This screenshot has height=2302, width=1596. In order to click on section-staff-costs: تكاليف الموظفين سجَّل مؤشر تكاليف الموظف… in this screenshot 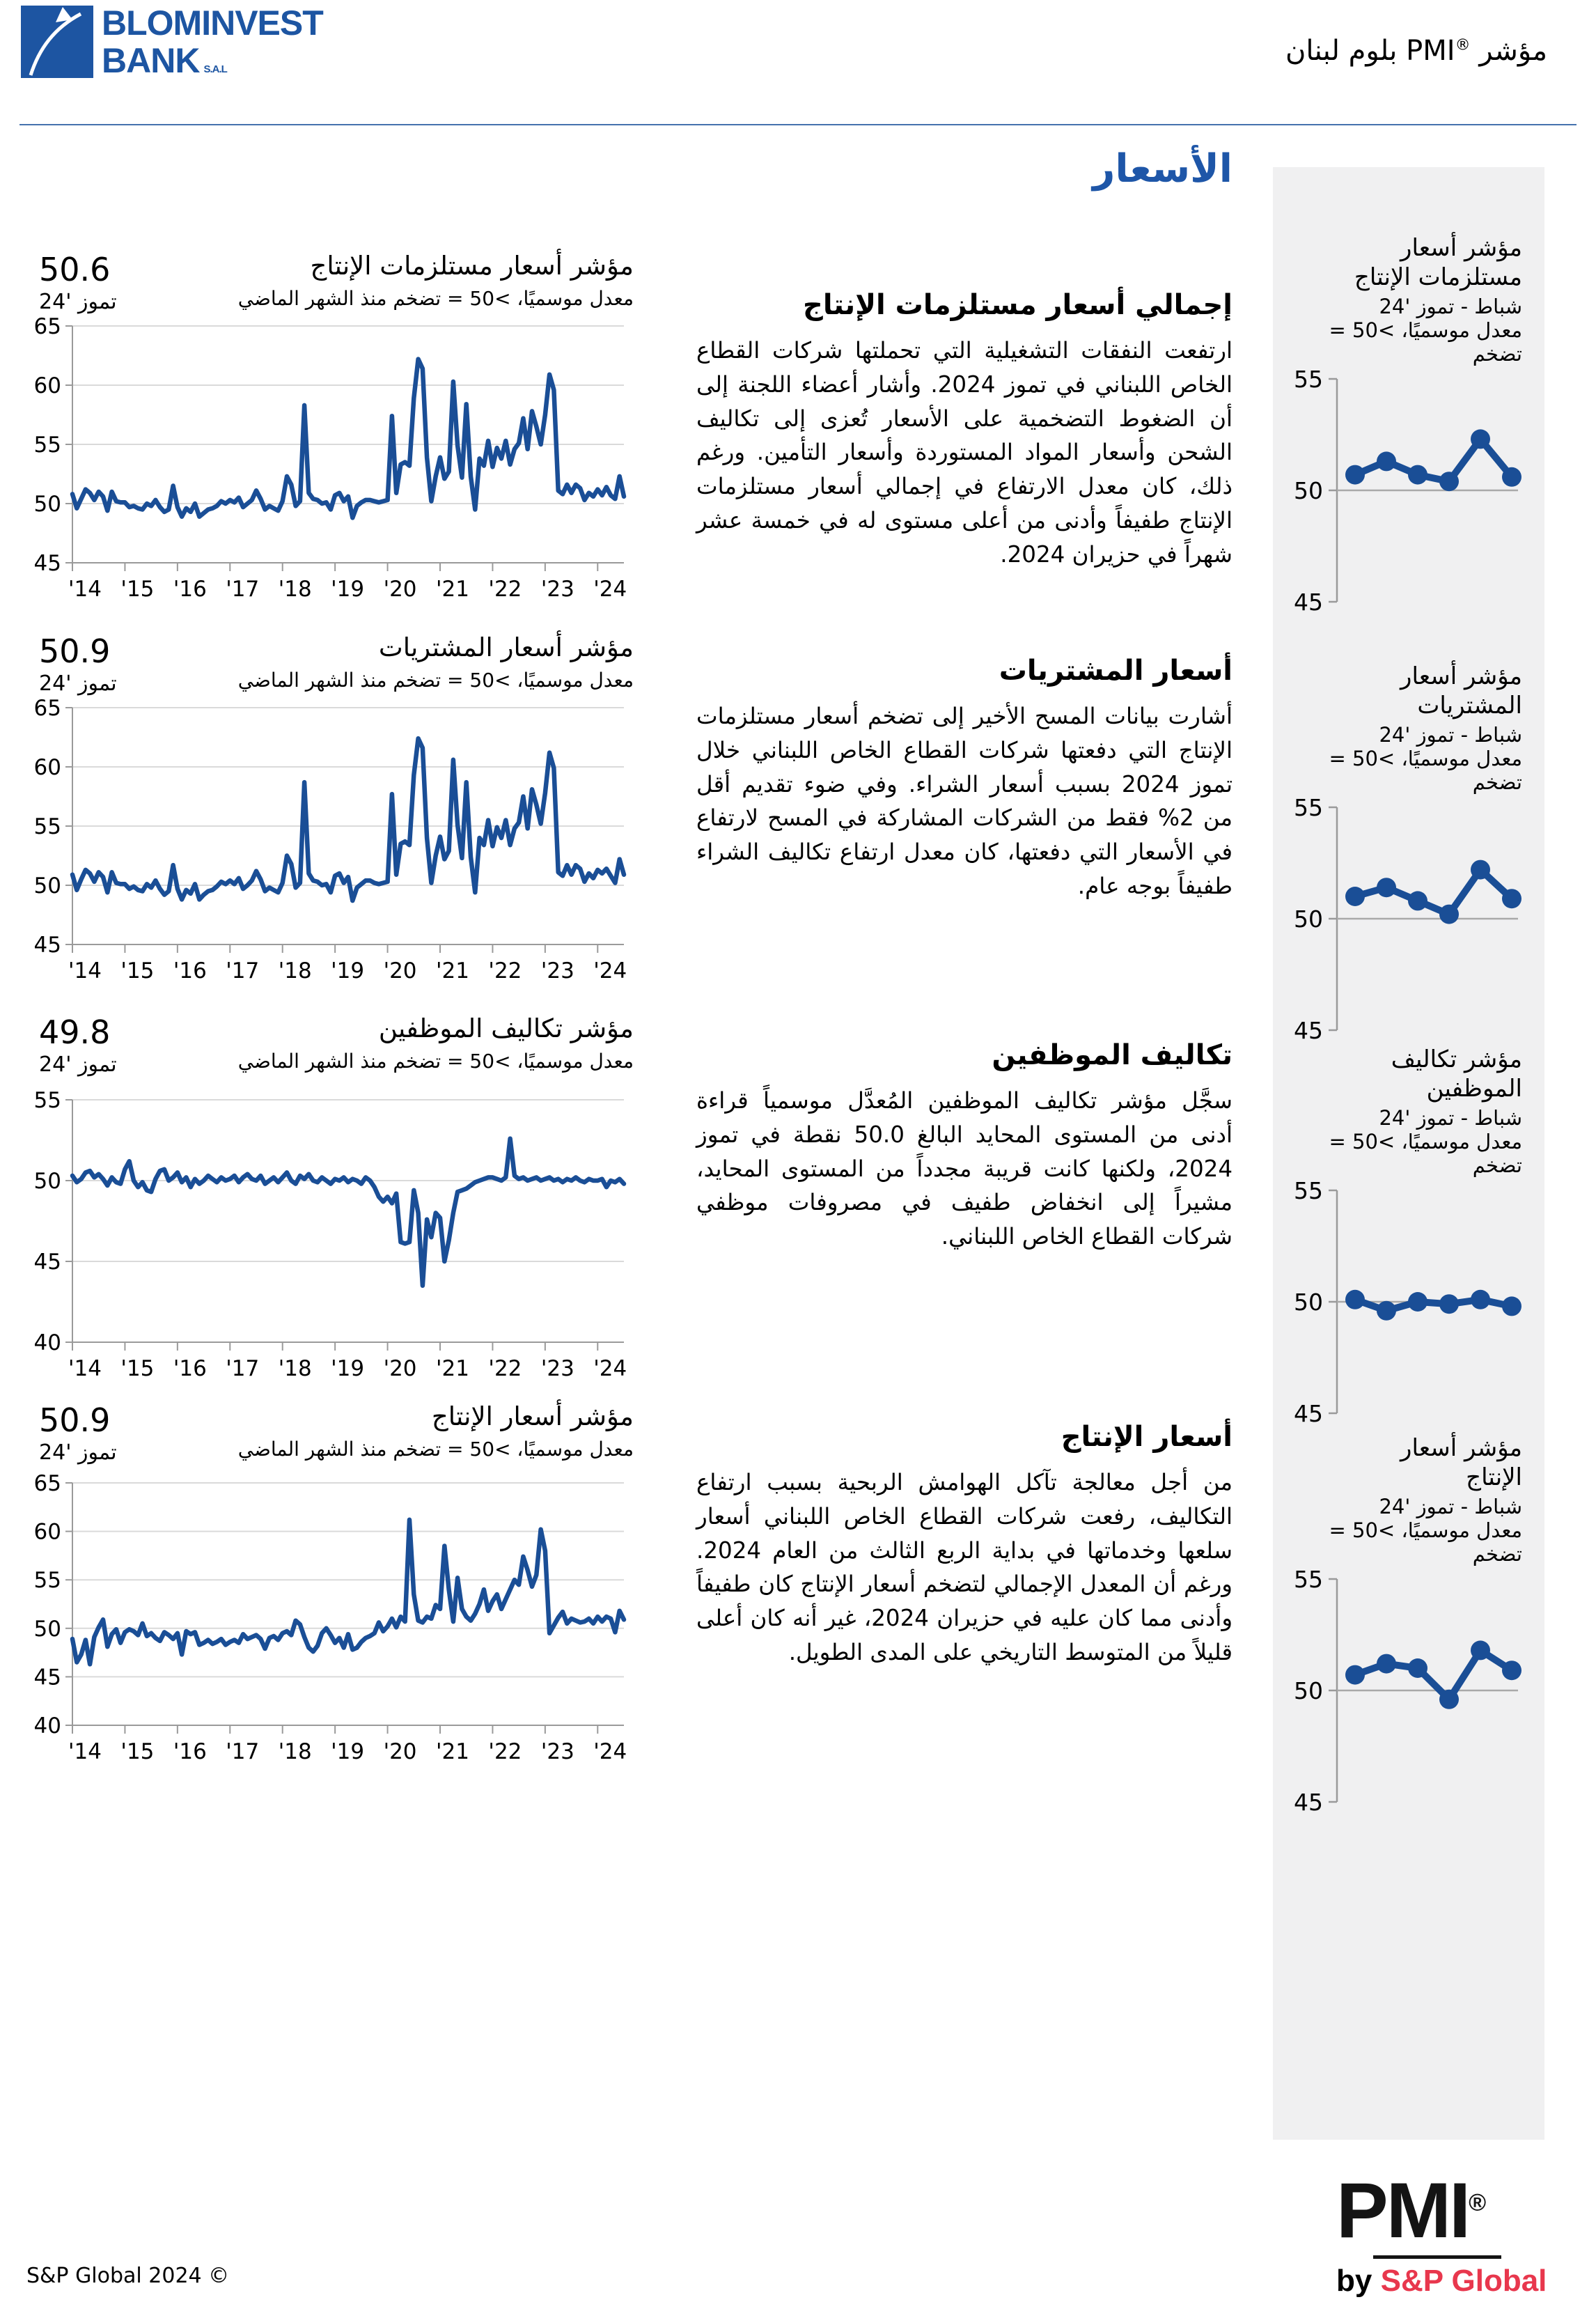, I will do `click(964, 1147)`.